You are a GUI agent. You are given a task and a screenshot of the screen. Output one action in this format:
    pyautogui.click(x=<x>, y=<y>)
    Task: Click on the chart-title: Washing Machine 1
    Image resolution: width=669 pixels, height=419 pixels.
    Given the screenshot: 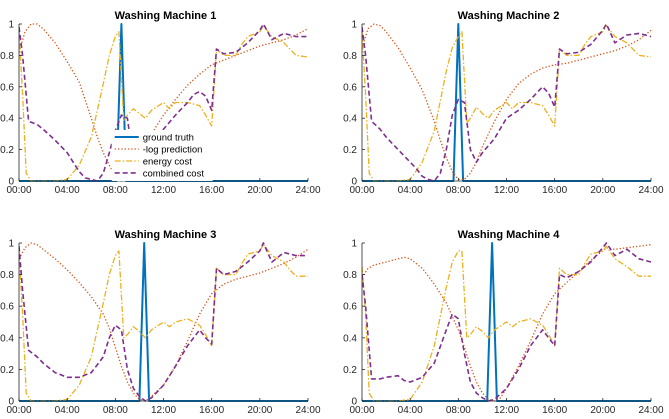 What is the action you would take?
    pyautogui.click(x=166, y=16)
    